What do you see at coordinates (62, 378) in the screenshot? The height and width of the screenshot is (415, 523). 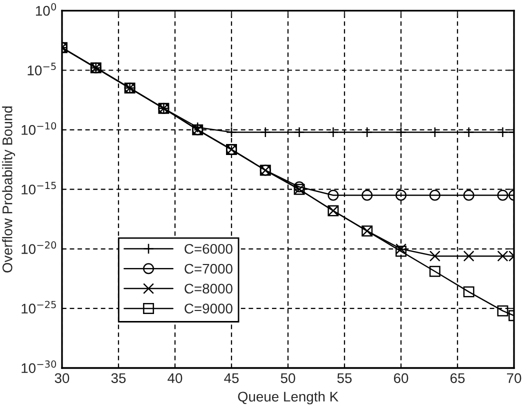 I see `x-tick-label: 30` at bounding box center [62, 378].